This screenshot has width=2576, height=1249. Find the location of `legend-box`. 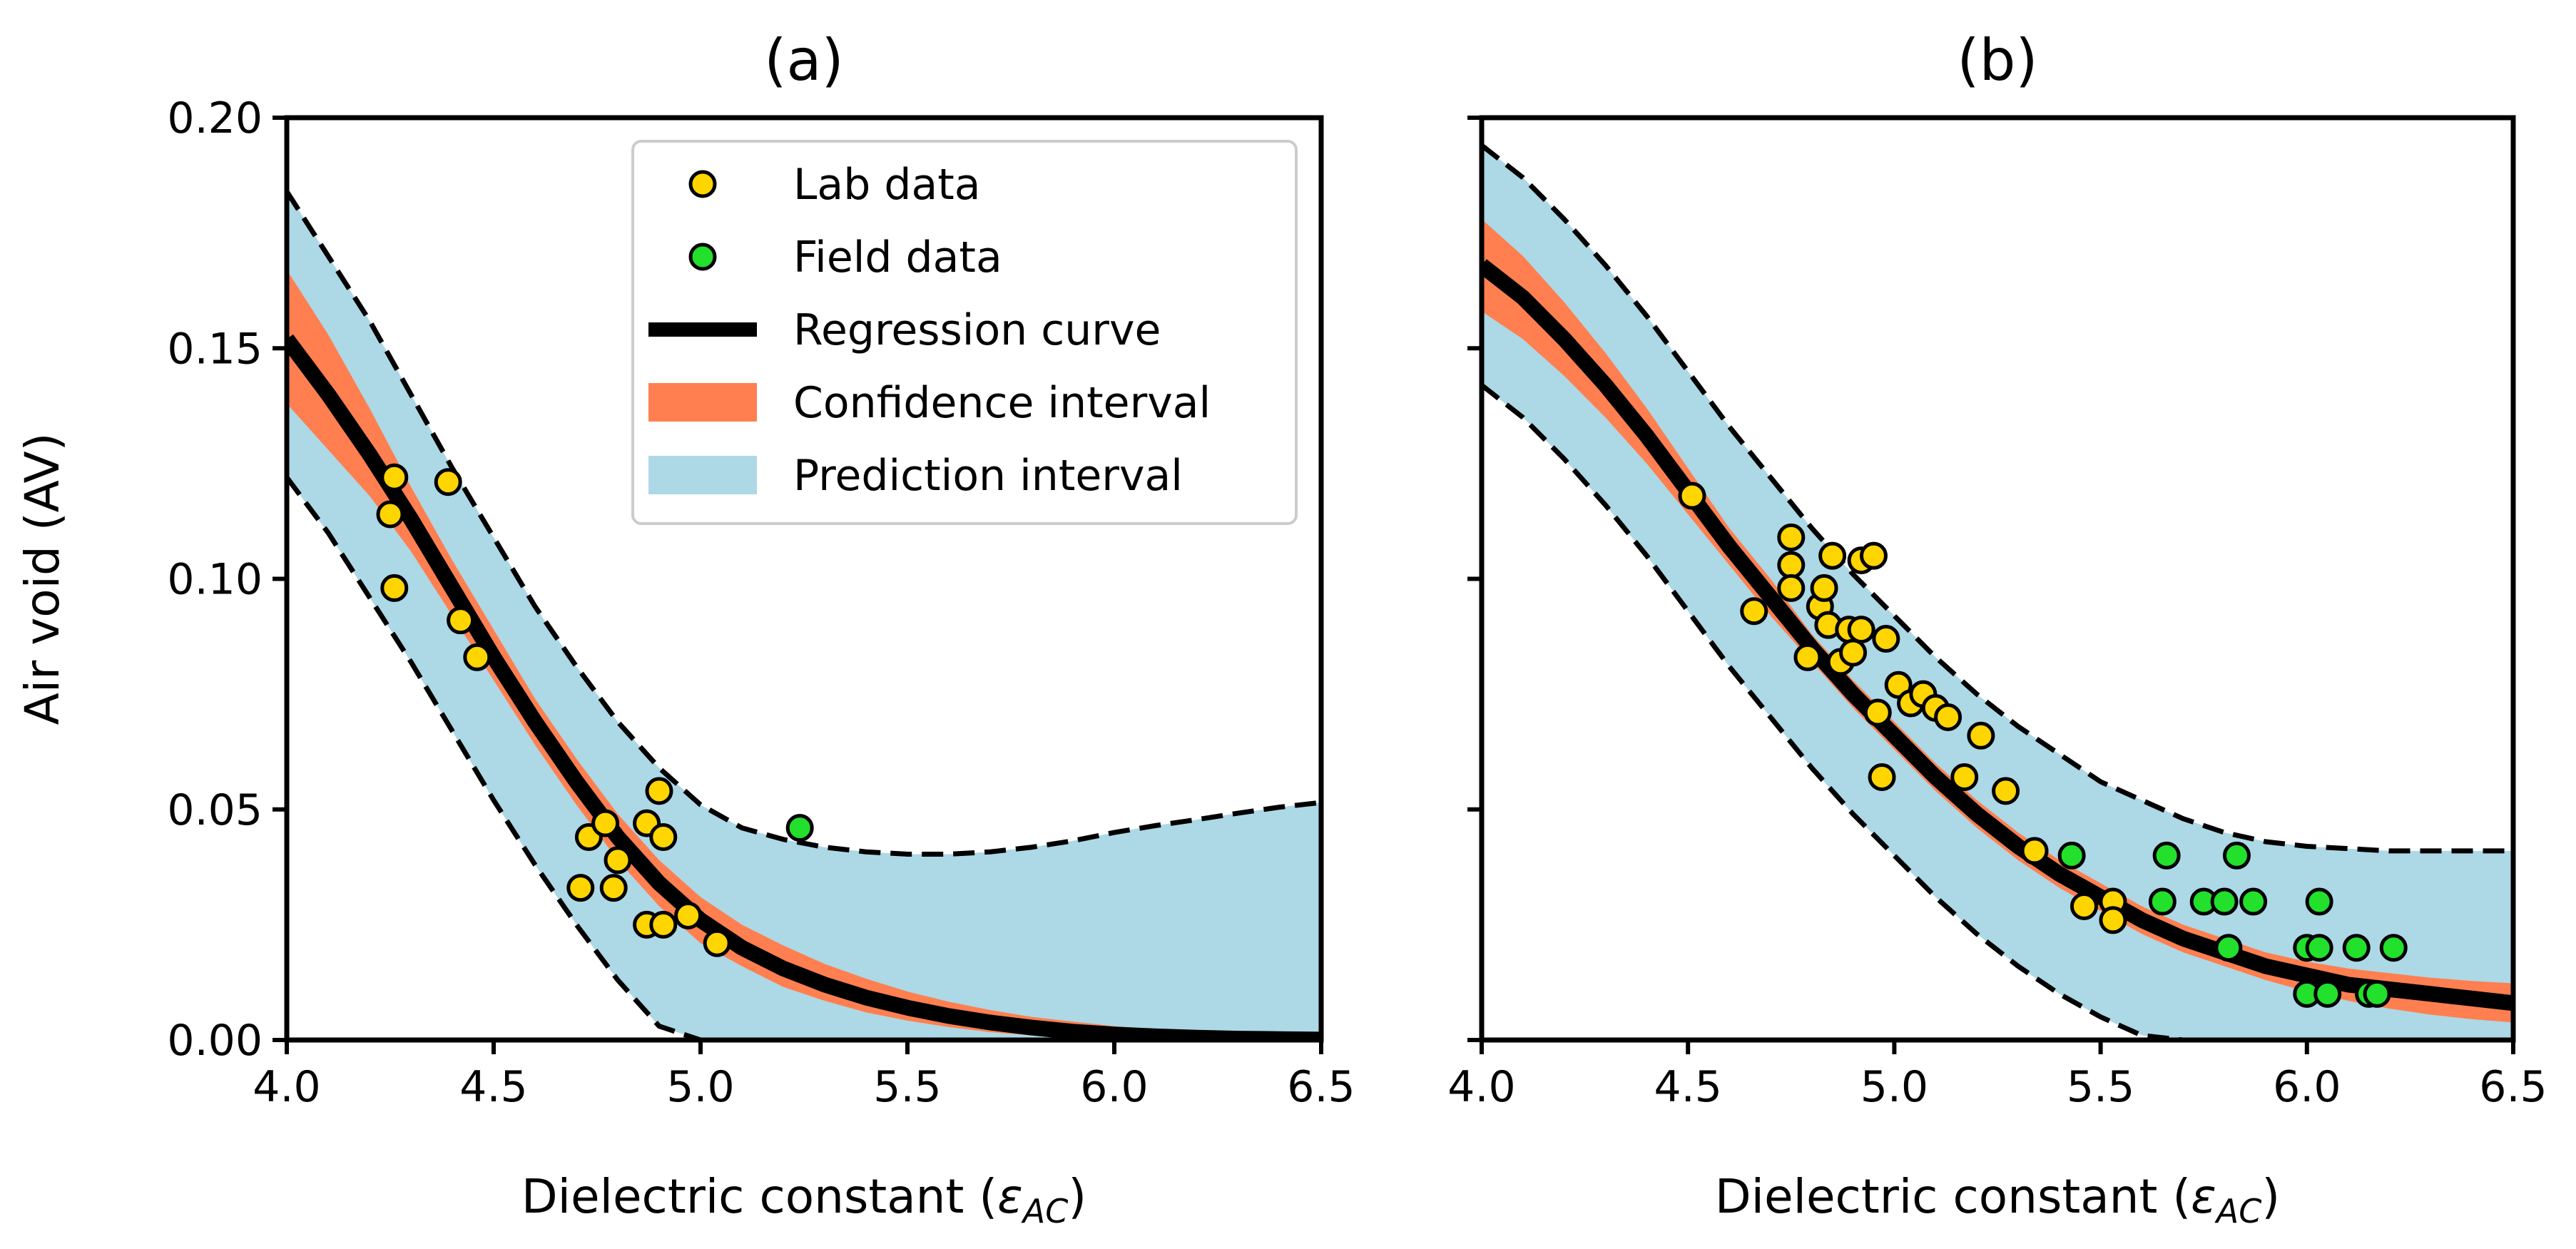

legend-box is located at coordinates (964, 332).